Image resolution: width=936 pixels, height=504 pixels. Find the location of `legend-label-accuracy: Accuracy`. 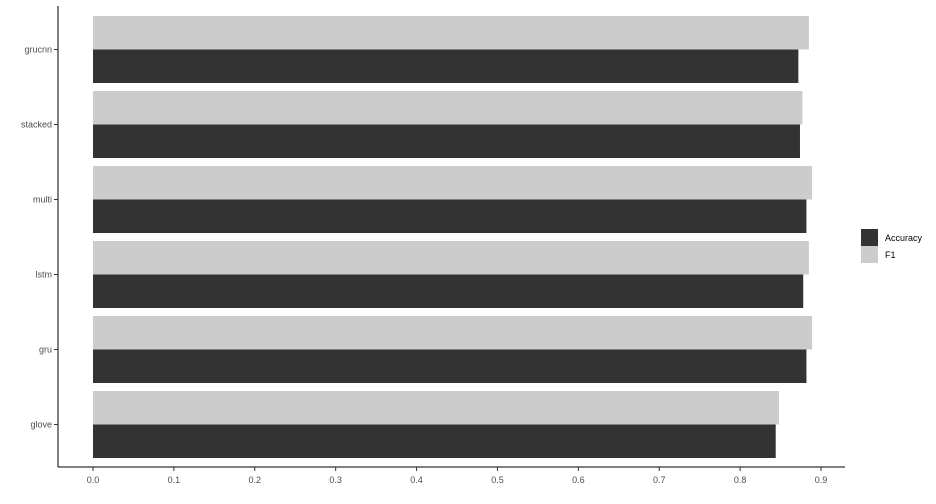

legend-label-accuracy: Accuracy is located at coordinates (904, 238).